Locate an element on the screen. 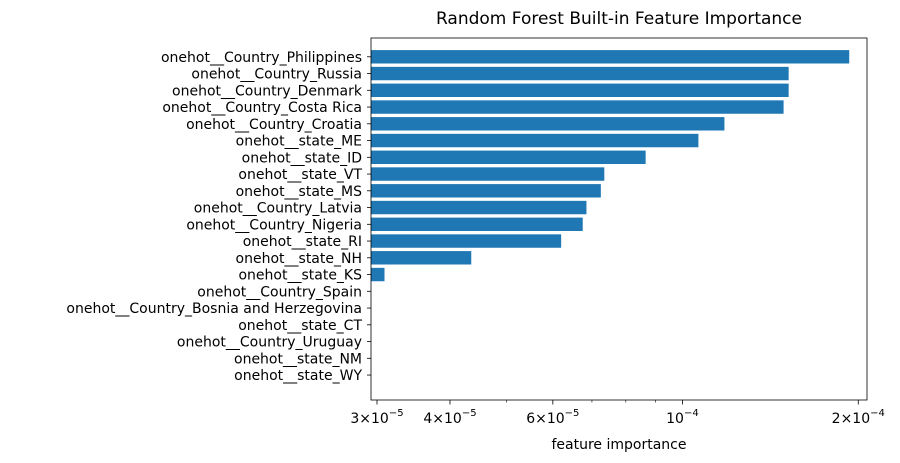  category-label: onehot__Country_Russia is located at coordinates (276, 75).